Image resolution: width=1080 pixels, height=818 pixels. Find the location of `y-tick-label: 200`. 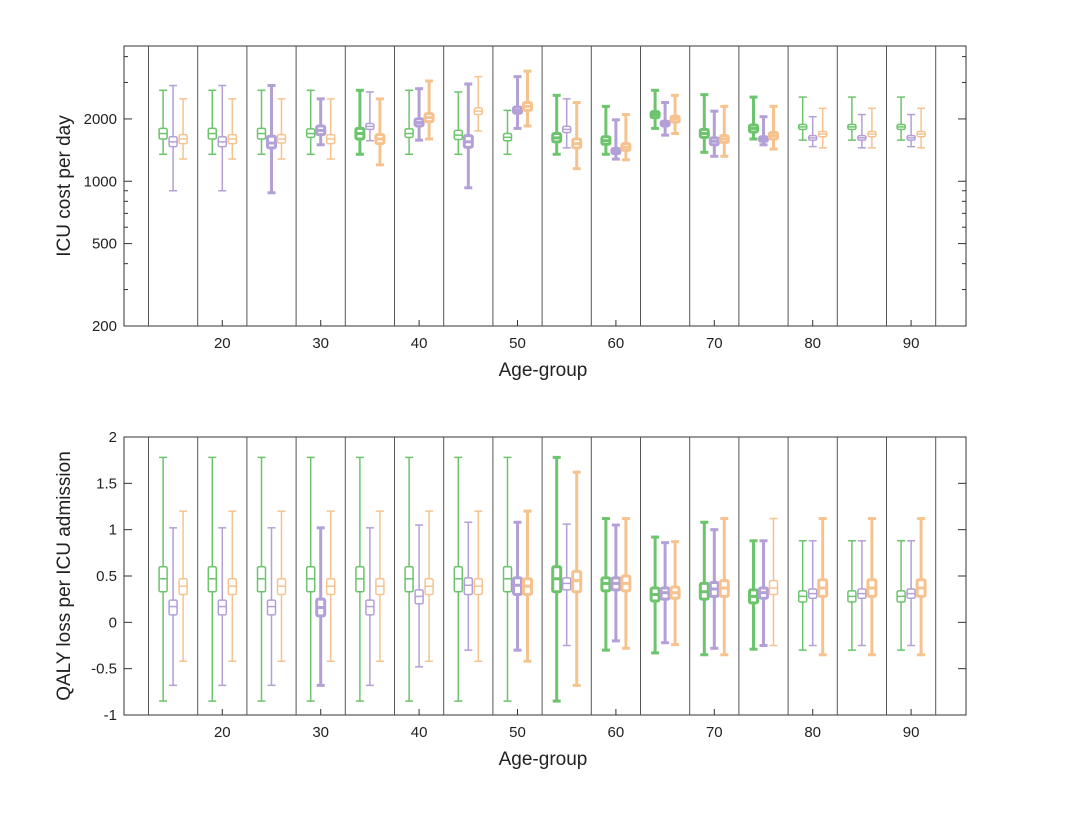

y-tick-label: 200 is located at coordinates (104, 326).